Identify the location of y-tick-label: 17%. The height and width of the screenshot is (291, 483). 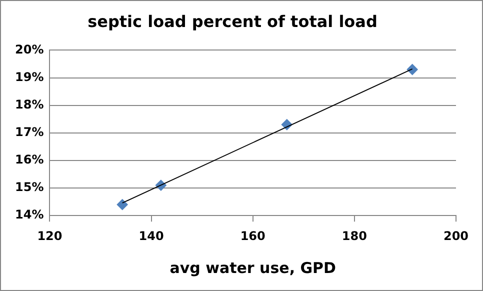
(29, 132).